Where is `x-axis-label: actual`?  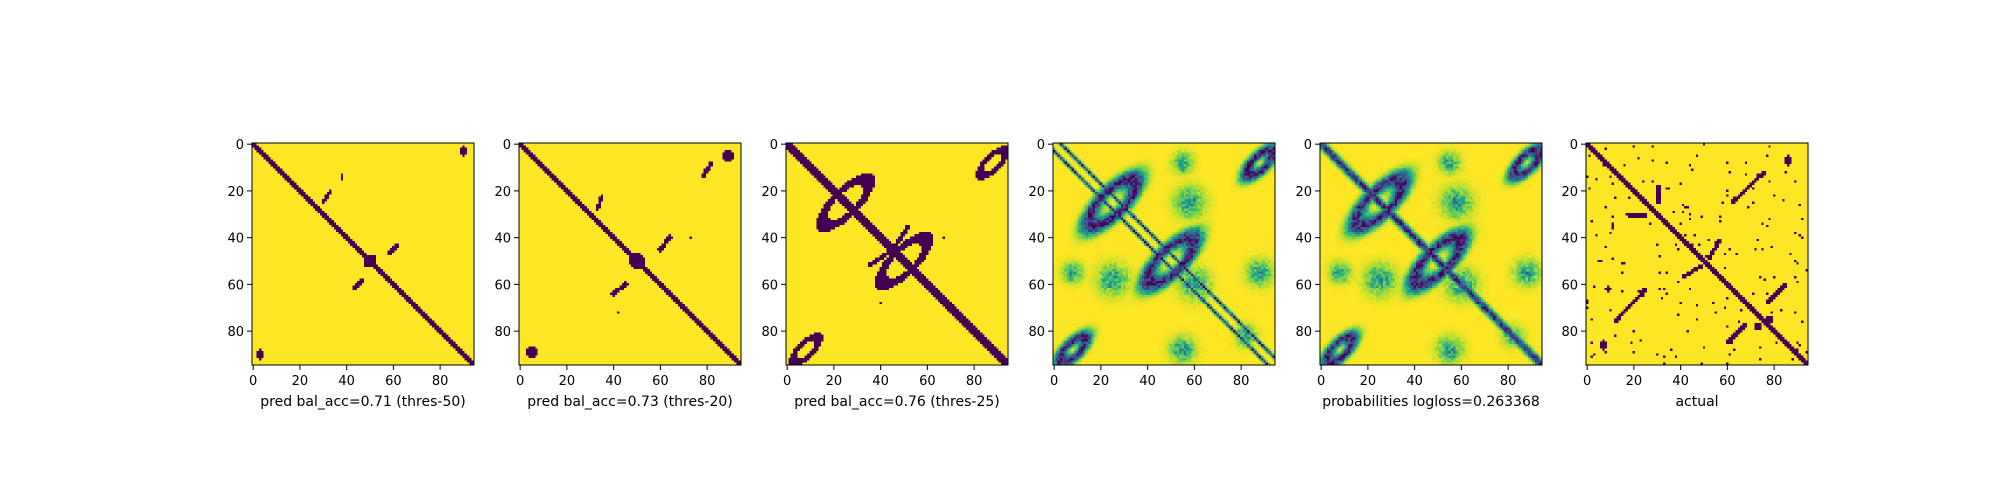 x-axis-label: actual is located at coordinates (1696, 402).